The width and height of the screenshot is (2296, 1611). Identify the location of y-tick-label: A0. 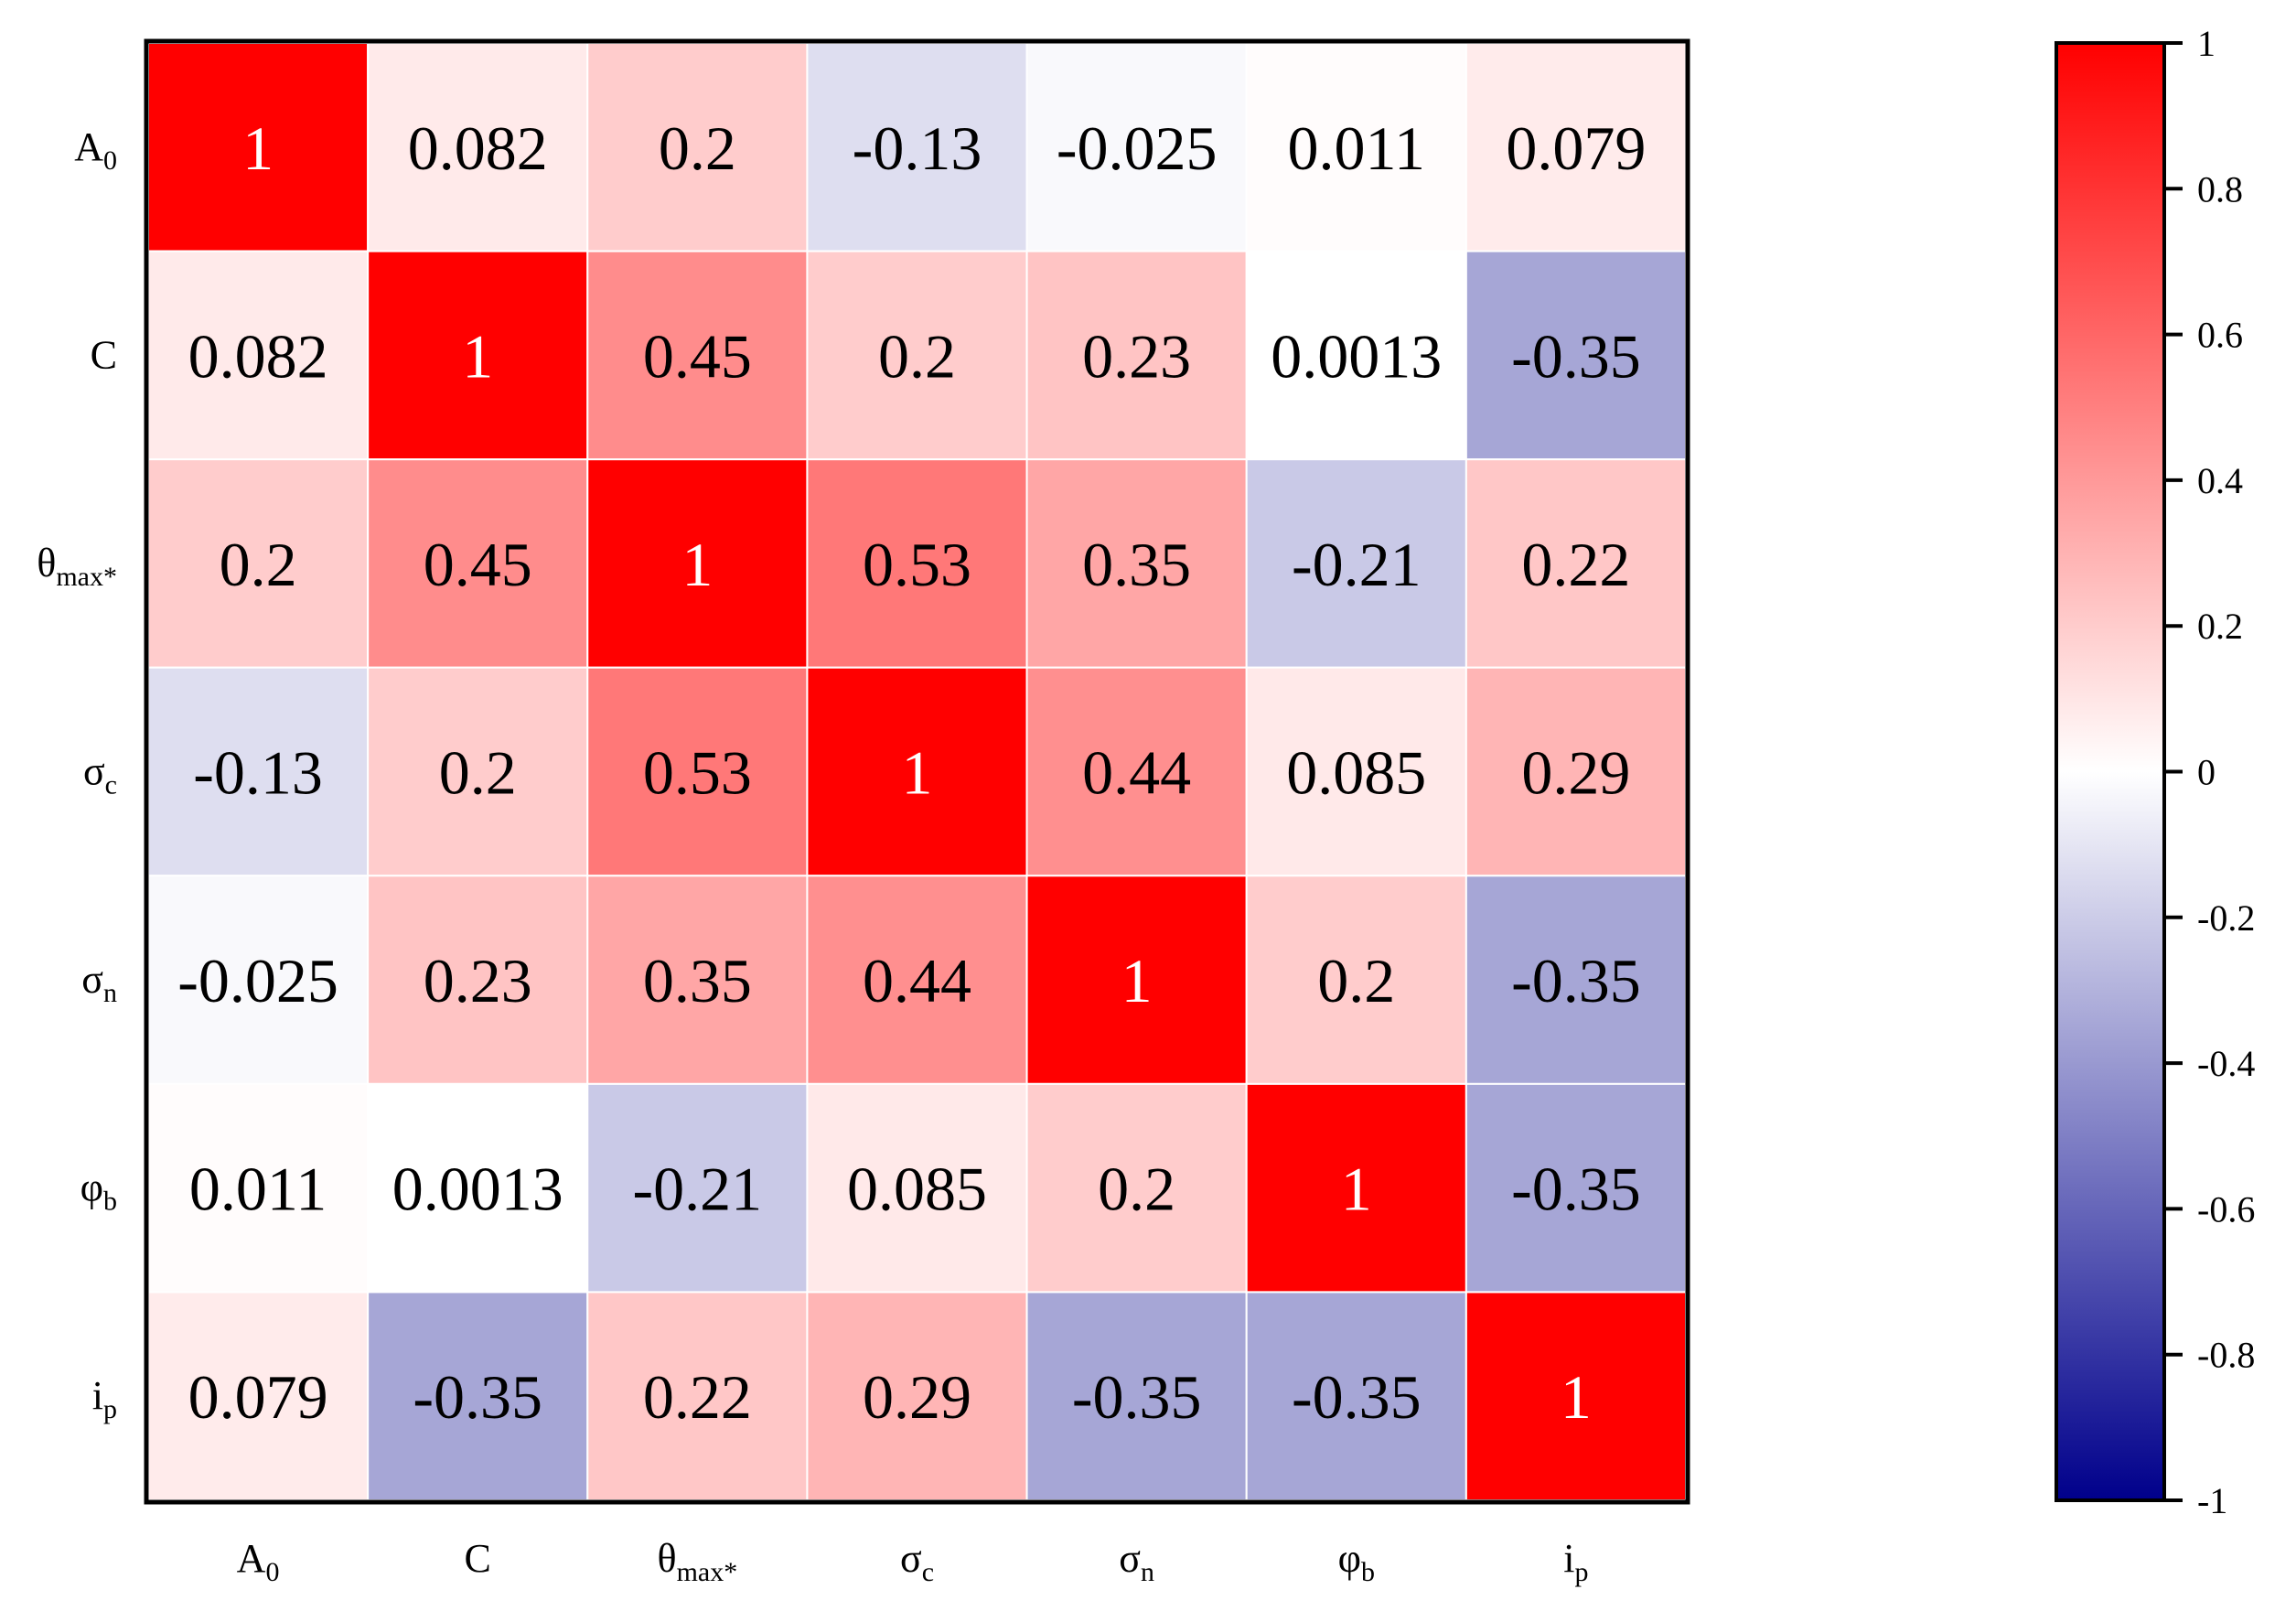
(95, 150).